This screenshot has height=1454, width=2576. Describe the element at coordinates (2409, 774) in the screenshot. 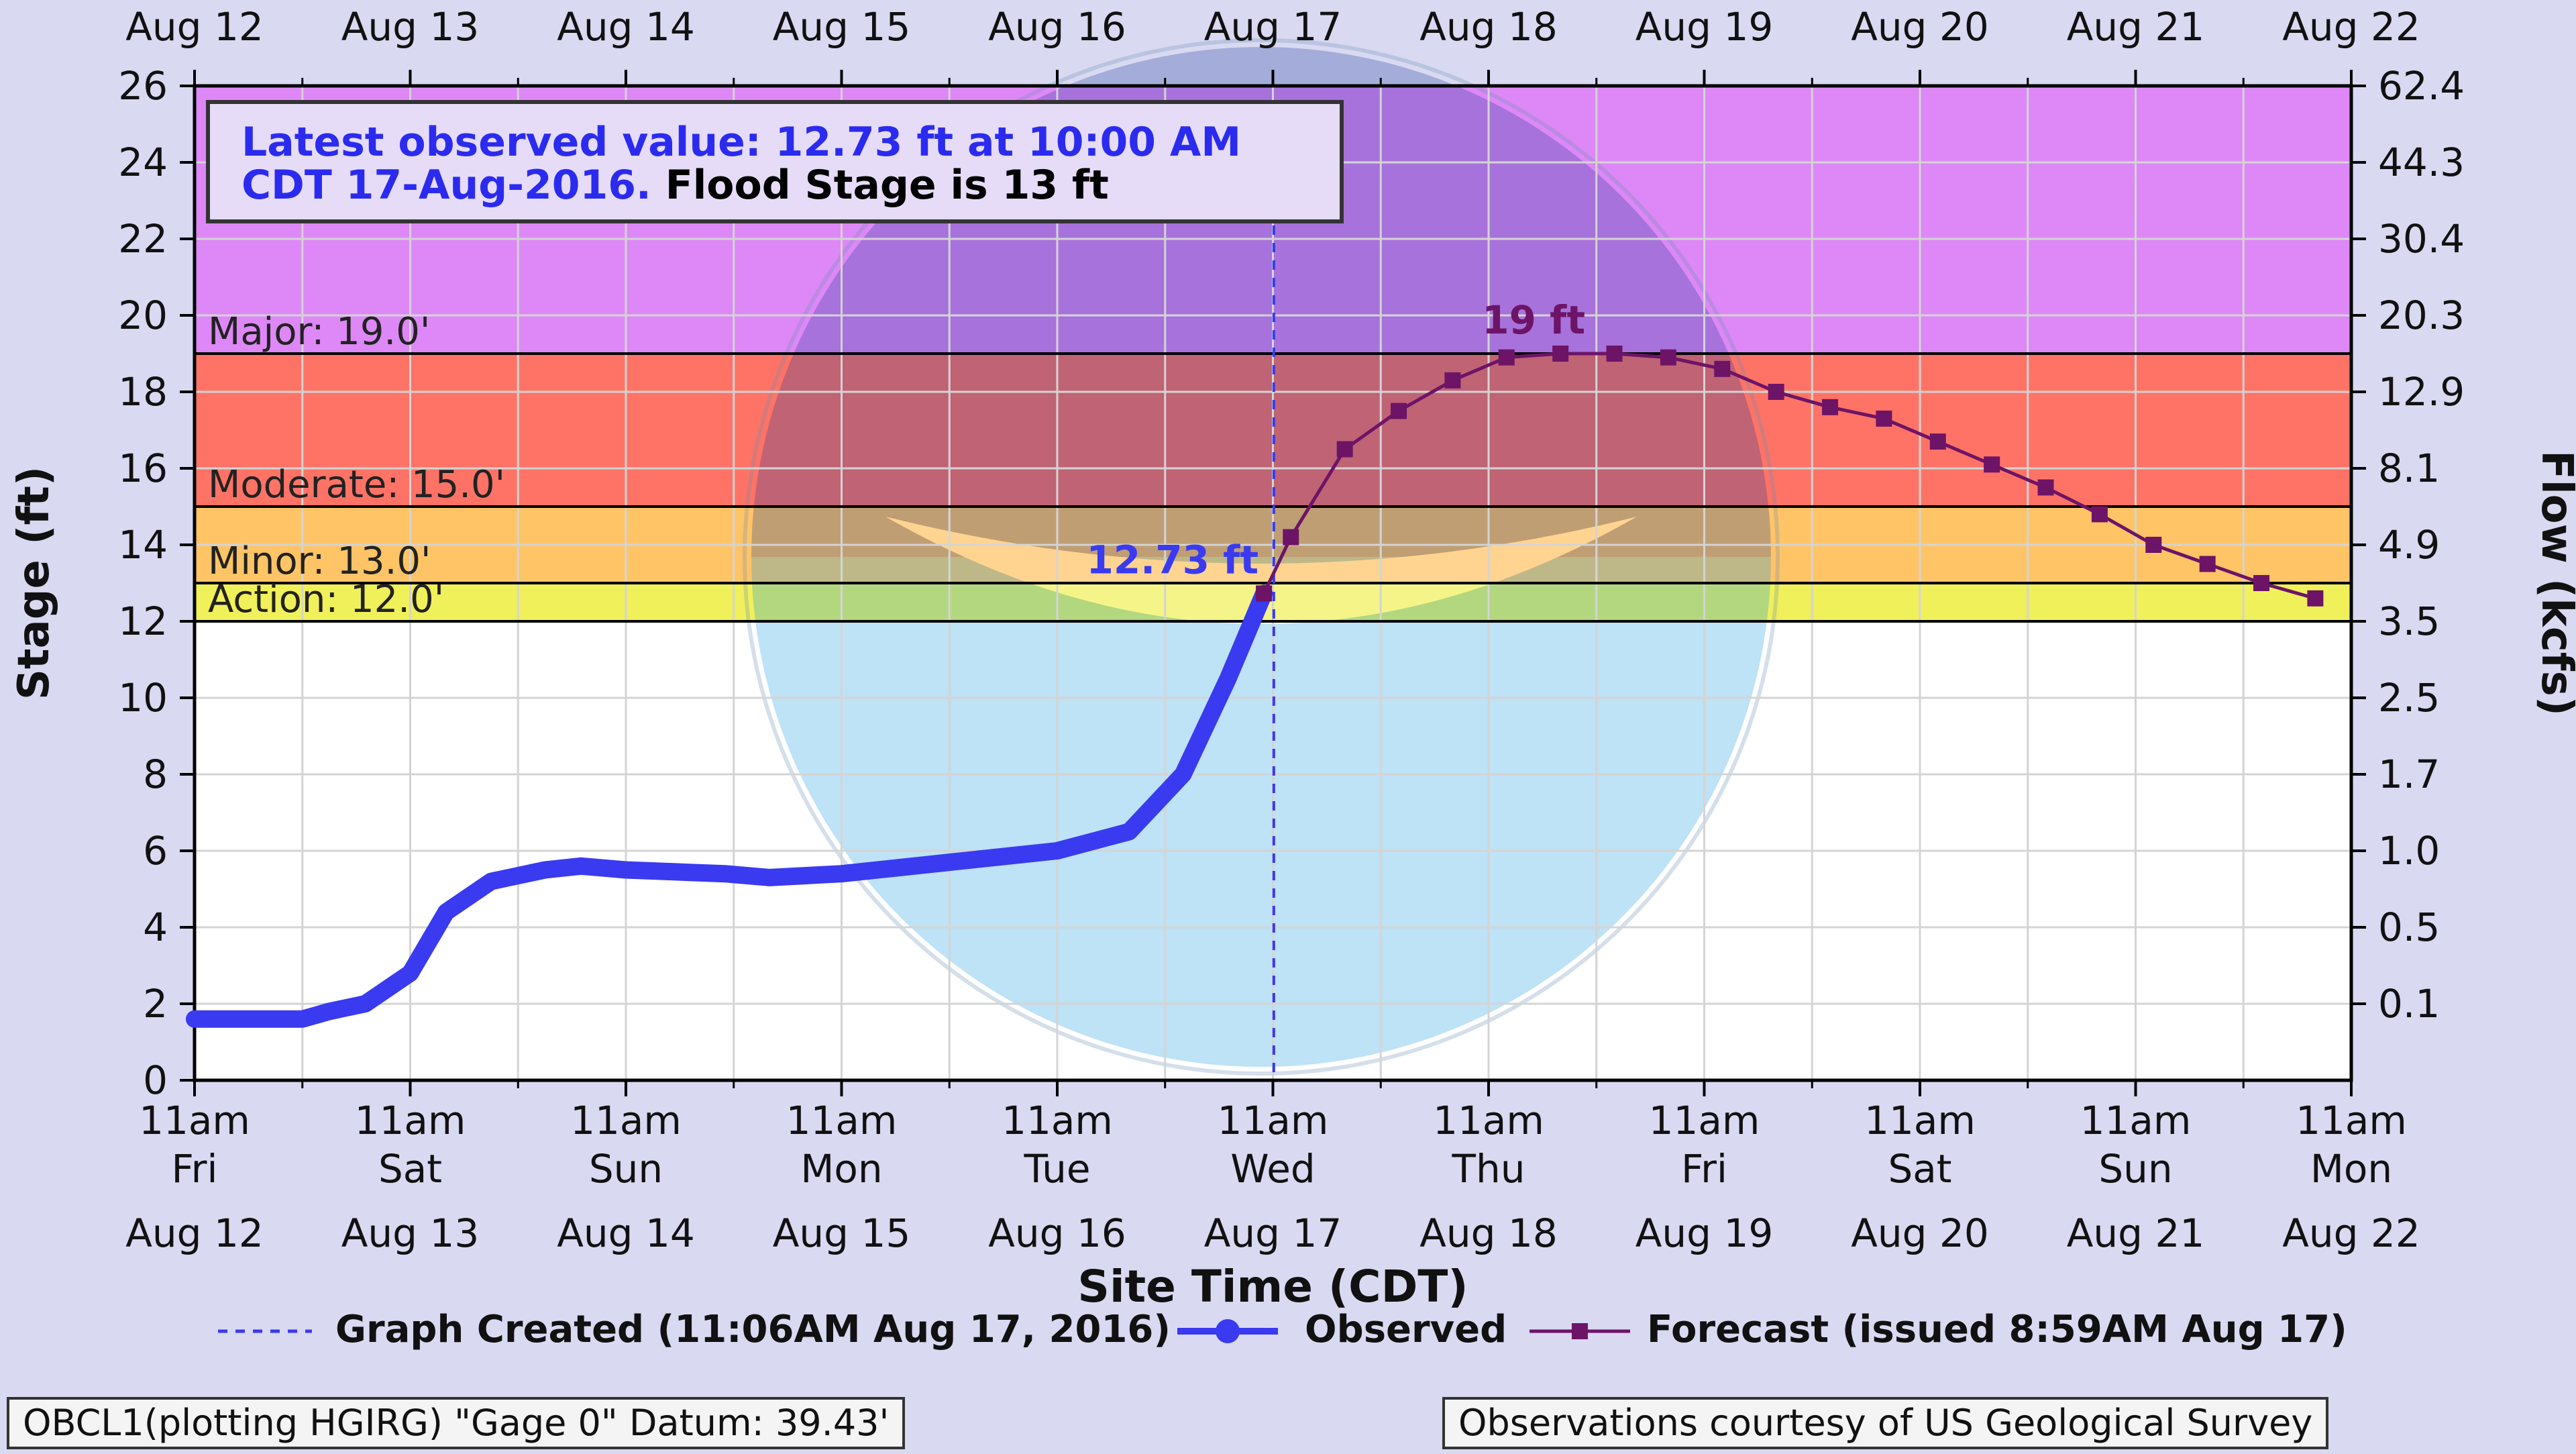

I see `y-right-tick-label: 1.7` at that location.